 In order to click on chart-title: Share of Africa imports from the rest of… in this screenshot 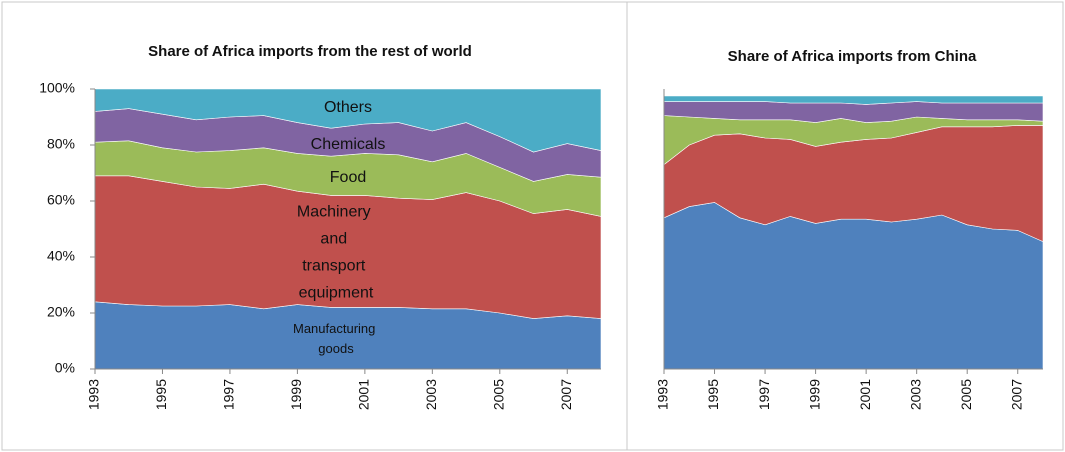, I will do `click(310, 51)`.